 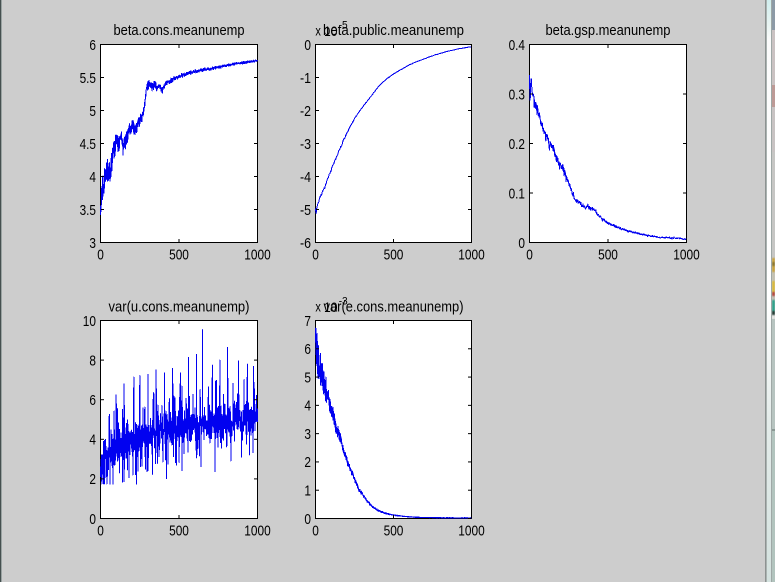 I want to click on svg-text: -6, so click(x=305, y=243).